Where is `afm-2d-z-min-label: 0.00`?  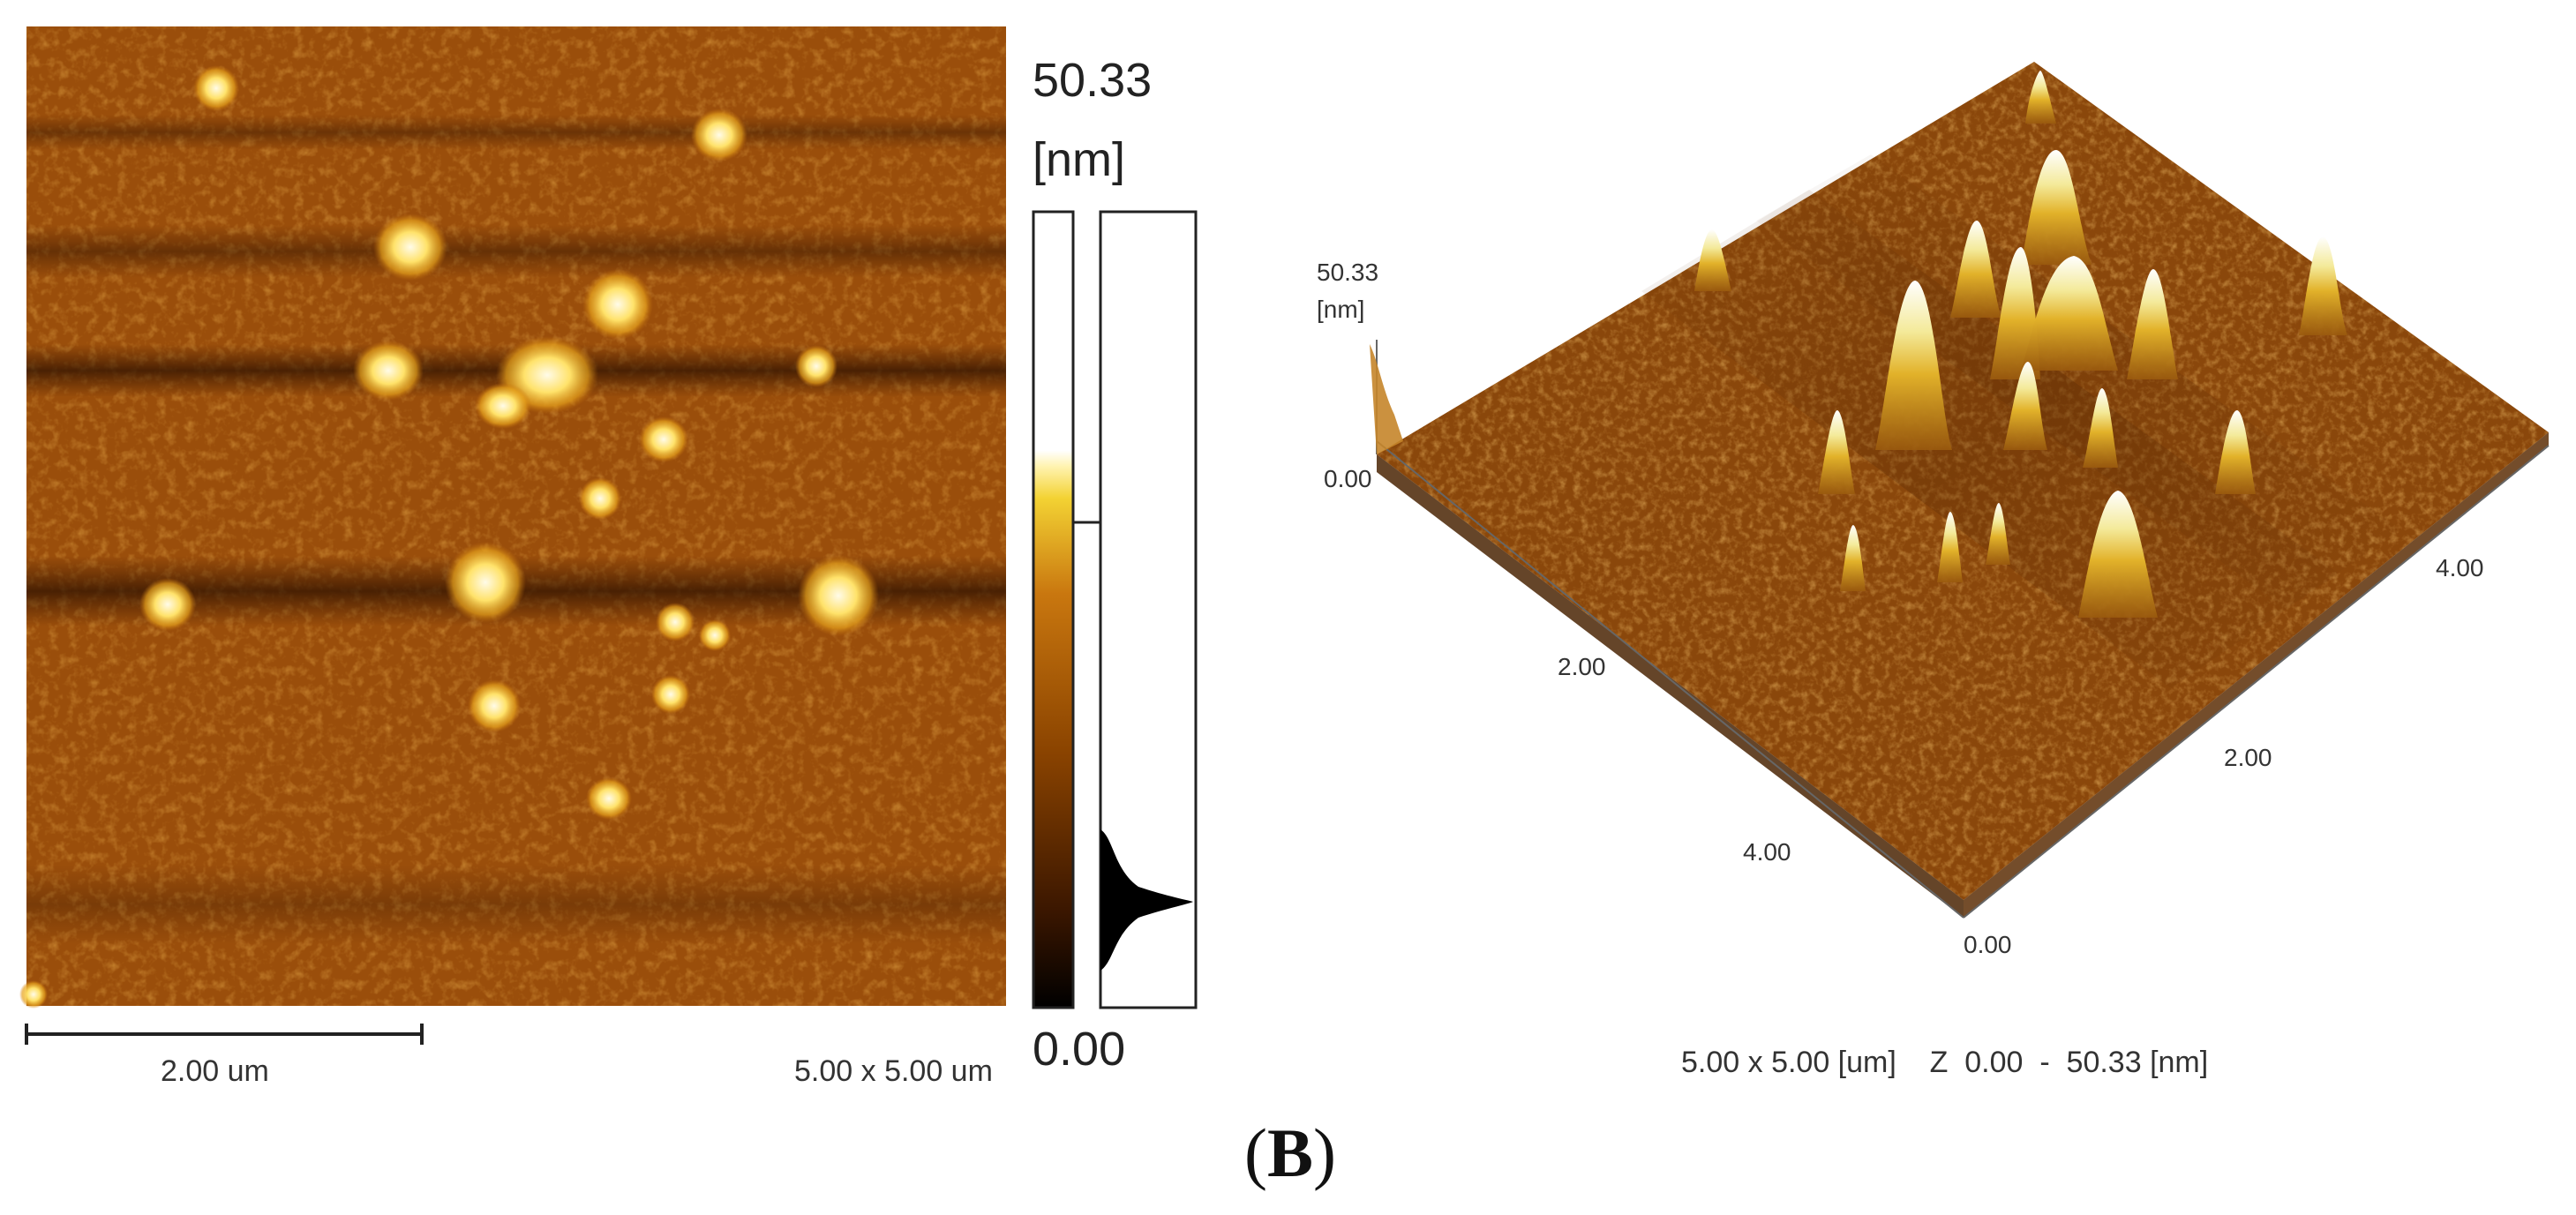
afm-2d-z-min-label: 0.00 is located at coordinates (1079, 1049).